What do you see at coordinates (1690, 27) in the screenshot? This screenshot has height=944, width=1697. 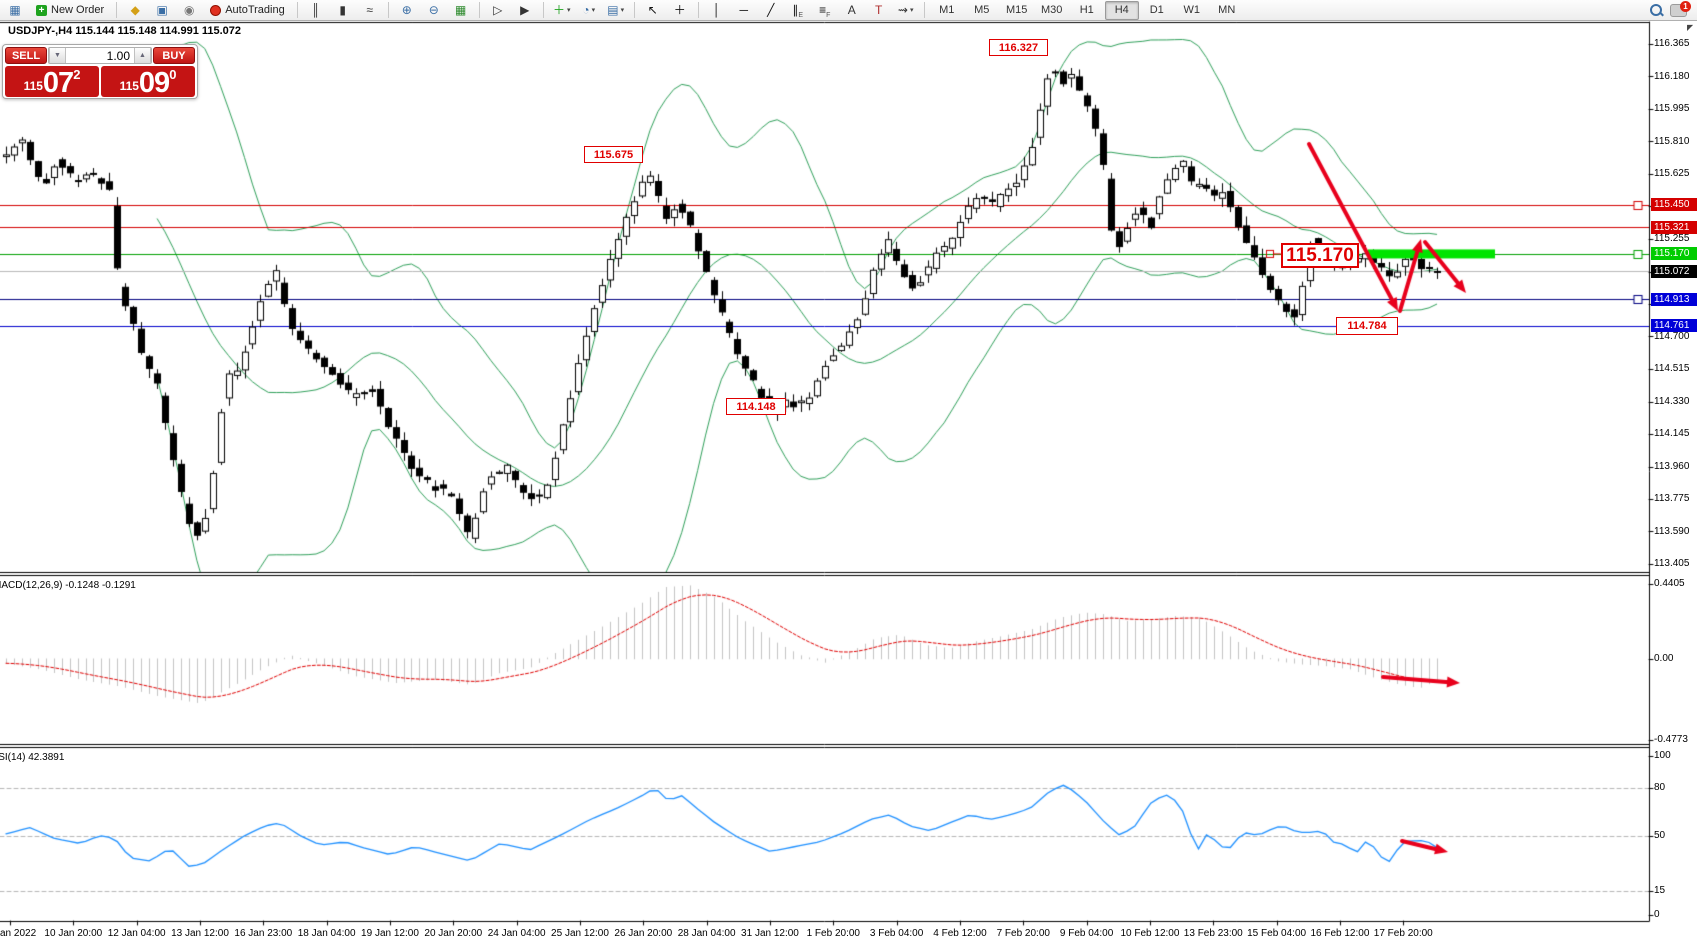 I see `chart-scroll-icon: ◤` at bounding box center [1690, 27].